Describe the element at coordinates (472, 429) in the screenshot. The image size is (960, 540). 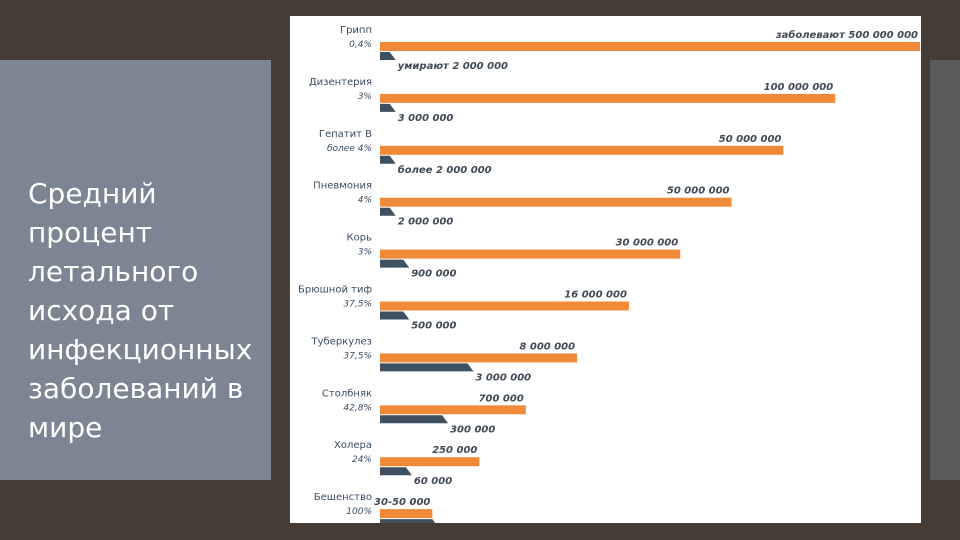
I see `deaths-value-label: 300 000` at that location.